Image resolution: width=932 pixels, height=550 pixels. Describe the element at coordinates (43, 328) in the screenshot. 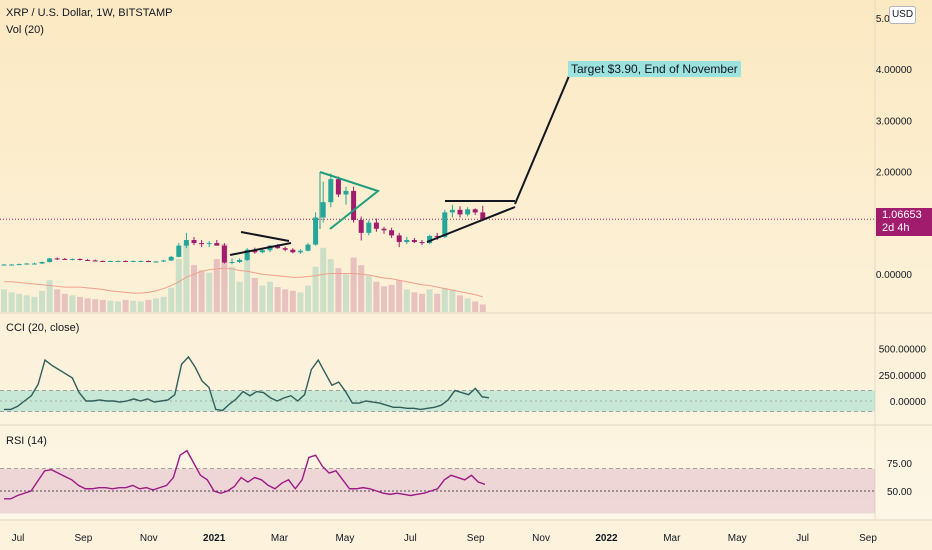

I see `cci-indicator-label: CCI (20, close)` at that location.